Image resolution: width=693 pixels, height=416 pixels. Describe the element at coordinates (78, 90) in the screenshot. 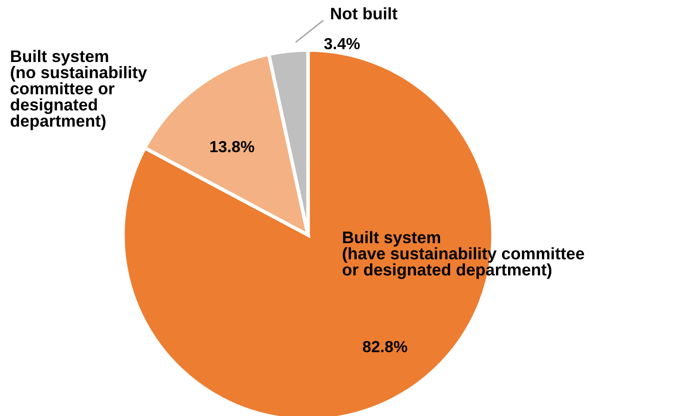

I see `slice-label: Built system (no sustainability committee or designated department)` at that location.